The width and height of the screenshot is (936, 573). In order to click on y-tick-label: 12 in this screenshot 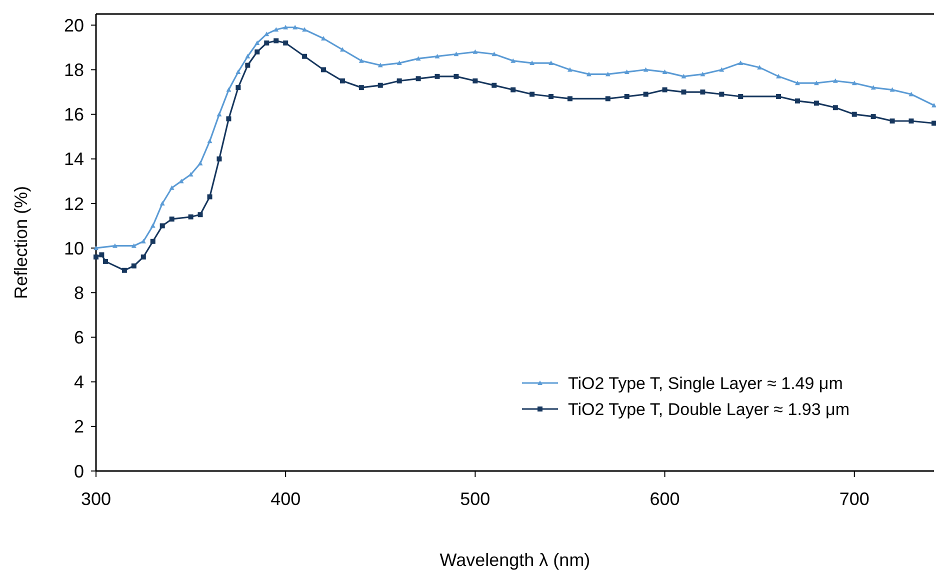, I will do `click(74, 204)`.